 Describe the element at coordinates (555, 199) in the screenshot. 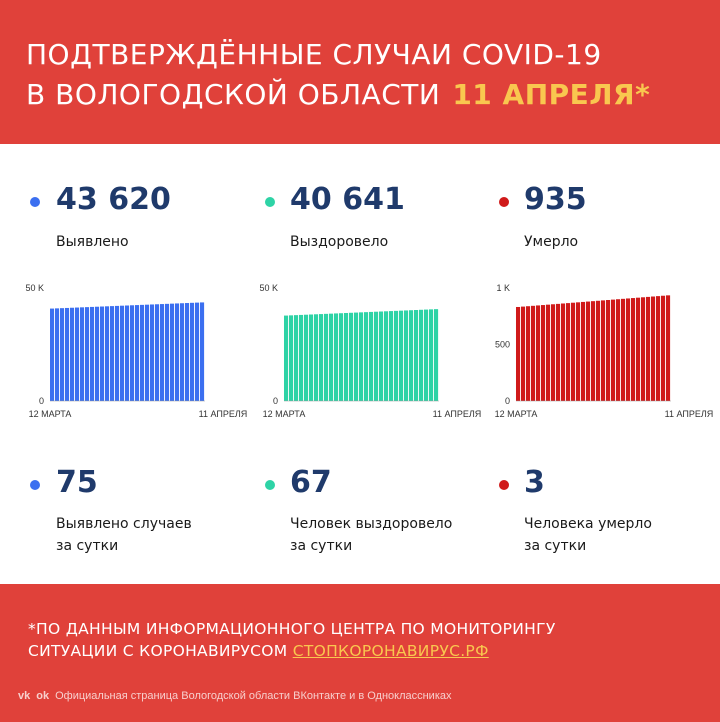

I see `total-died-value: 935` at that location.